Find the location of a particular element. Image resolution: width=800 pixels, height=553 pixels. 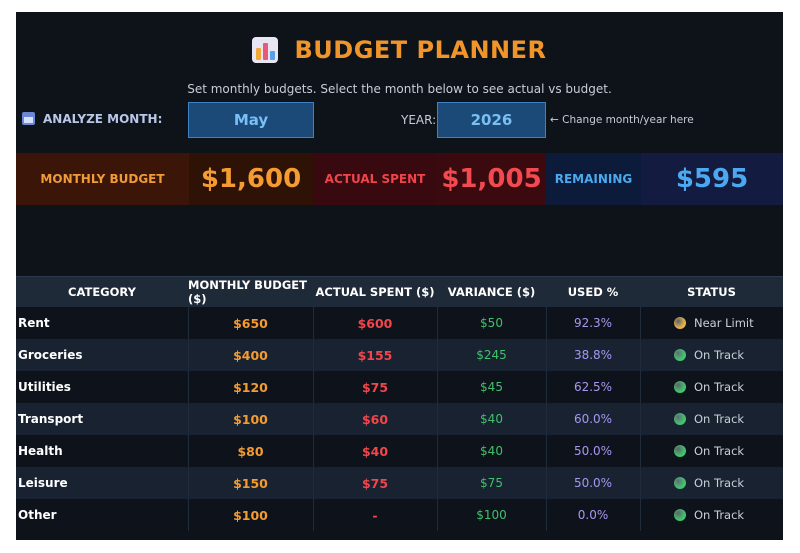

cell-variance: $100 is located at coordinates (491, 515).